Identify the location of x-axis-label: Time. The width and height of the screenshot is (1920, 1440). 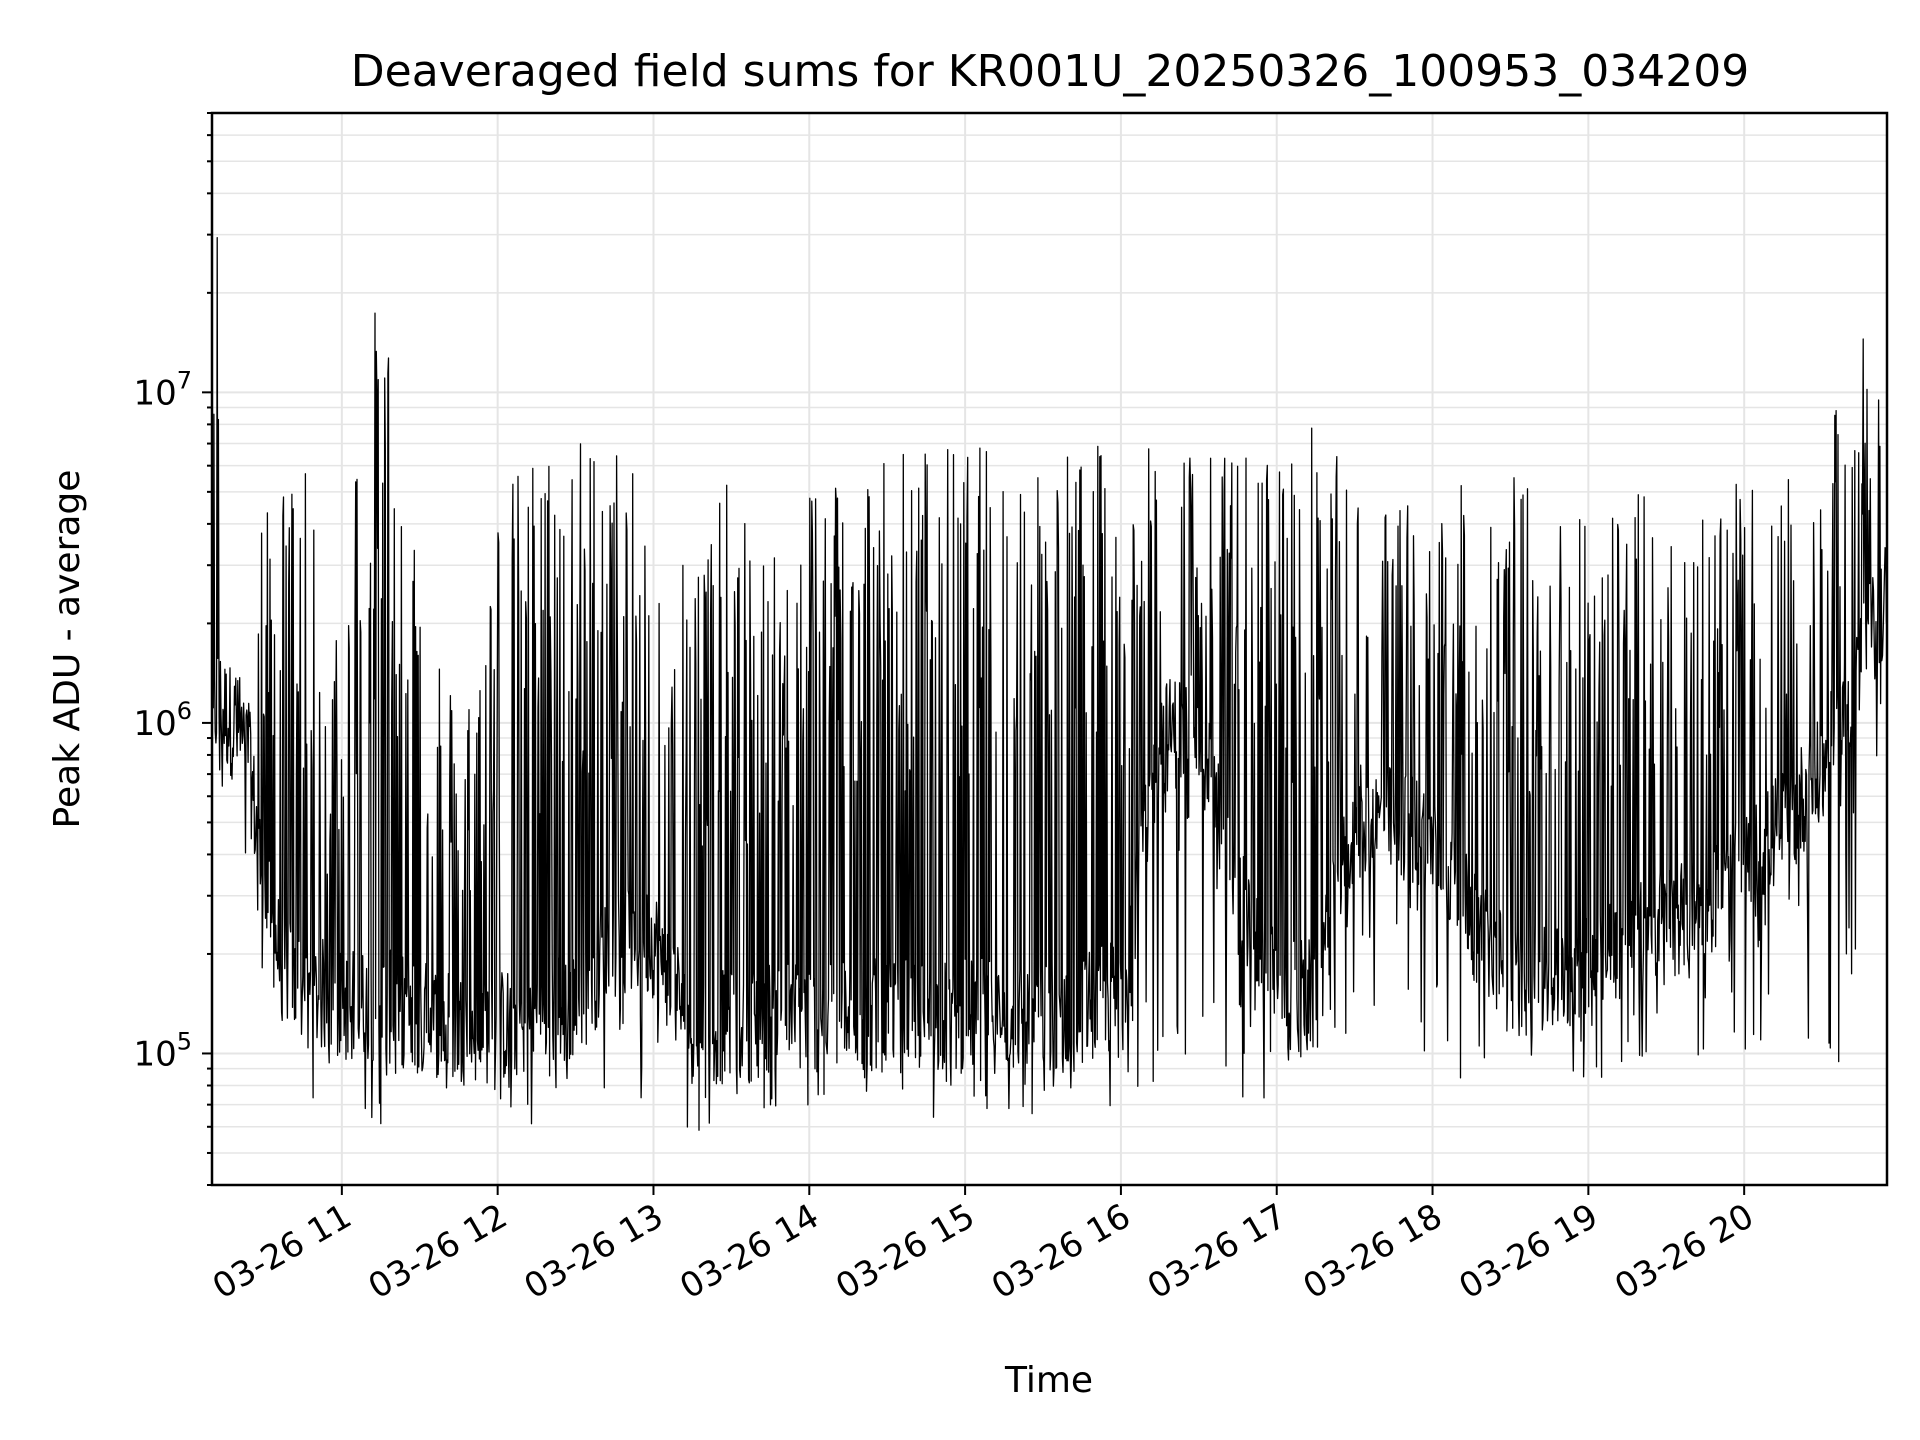
(1048, 1380).